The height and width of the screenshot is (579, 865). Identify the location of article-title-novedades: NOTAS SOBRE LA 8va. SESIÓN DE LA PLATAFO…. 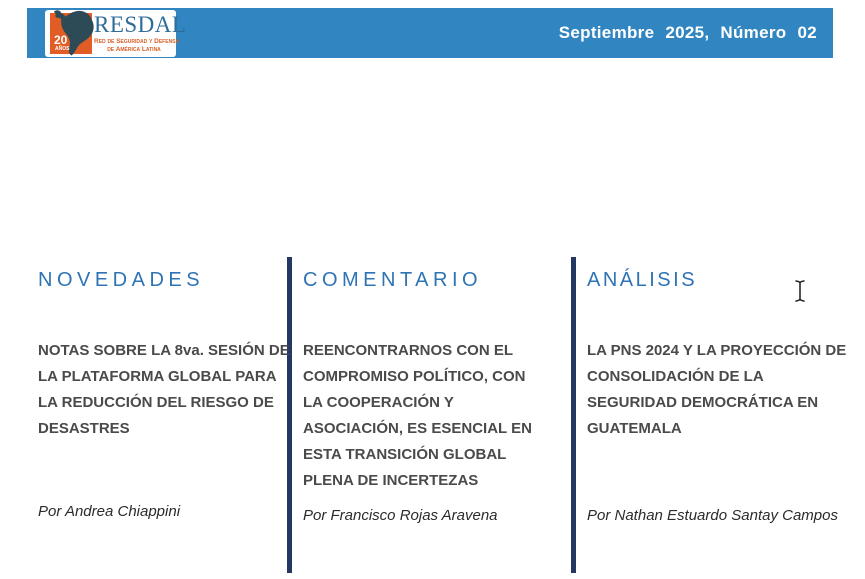
(164, 389).